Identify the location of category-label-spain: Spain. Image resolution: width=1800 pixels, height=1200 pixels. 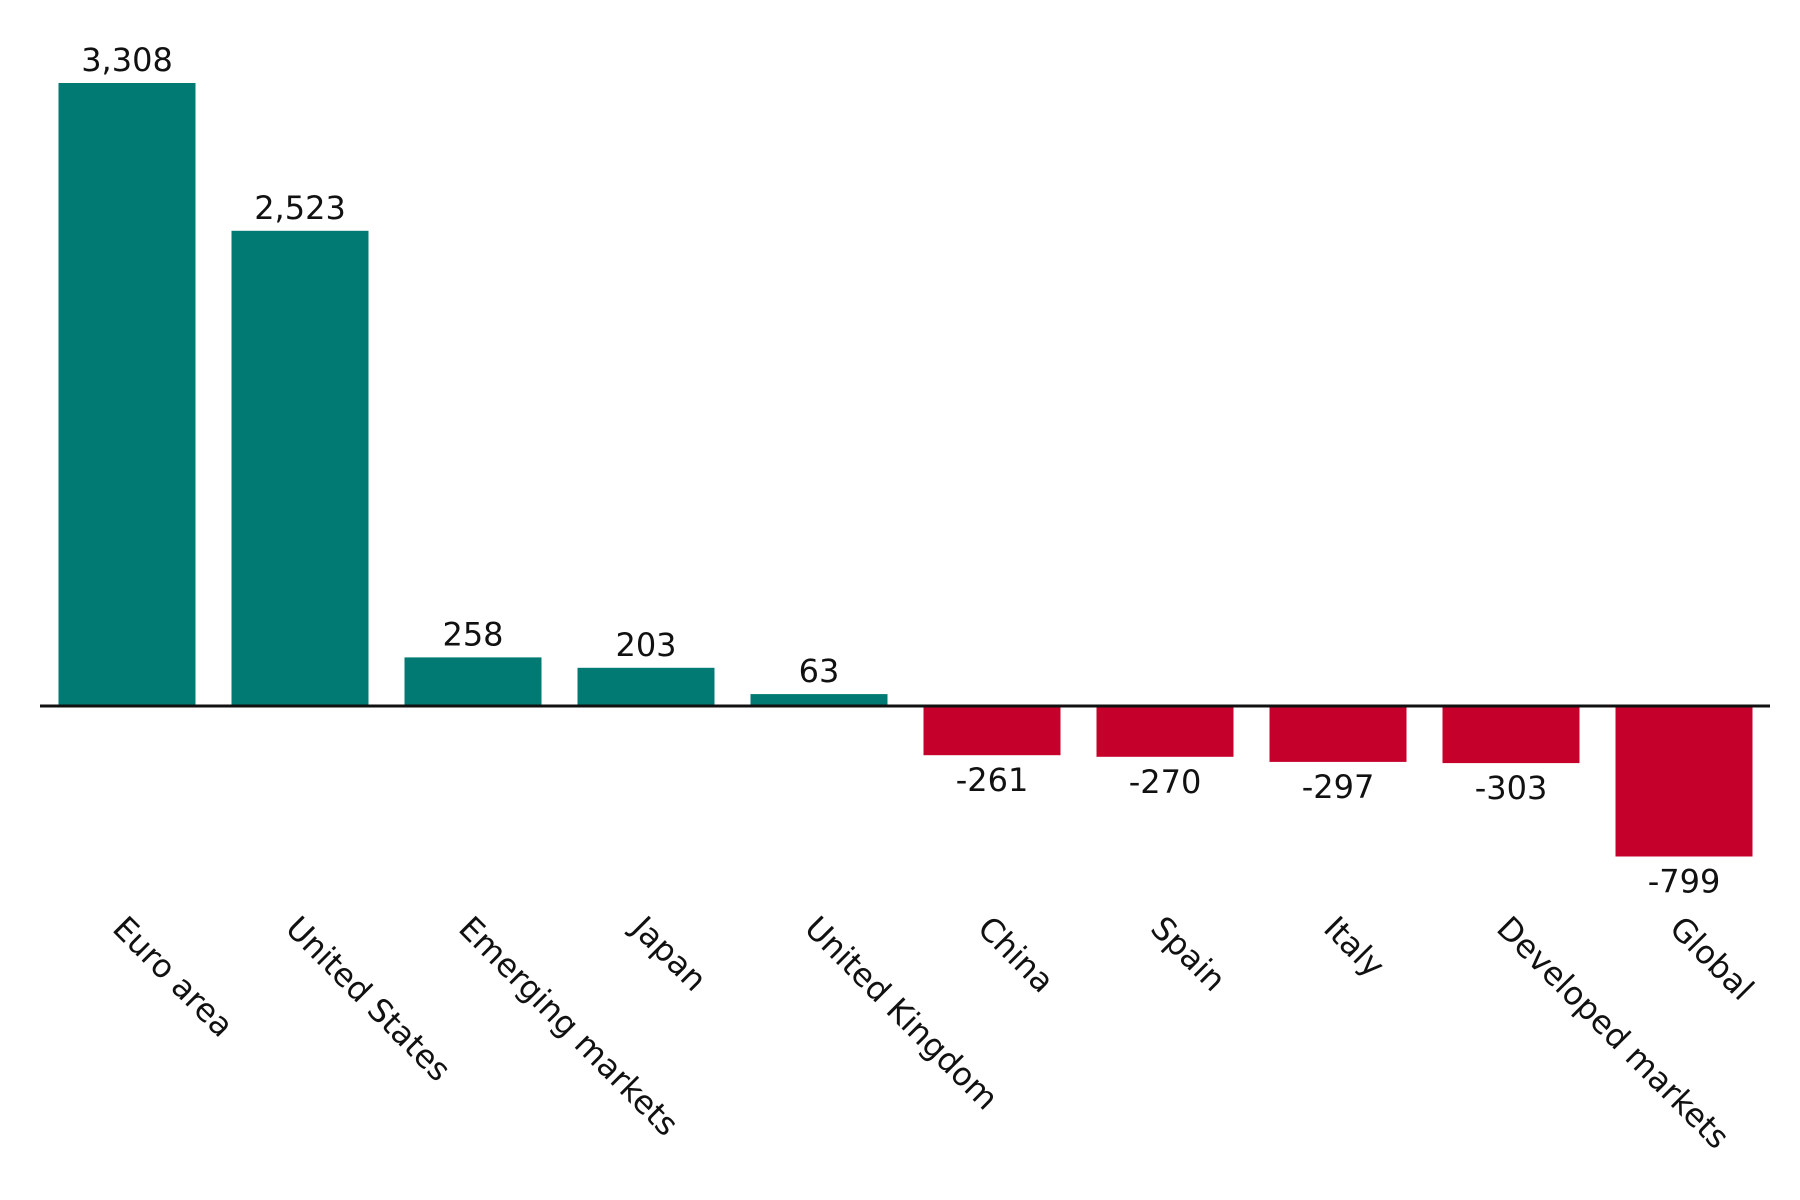
(1188, 954).